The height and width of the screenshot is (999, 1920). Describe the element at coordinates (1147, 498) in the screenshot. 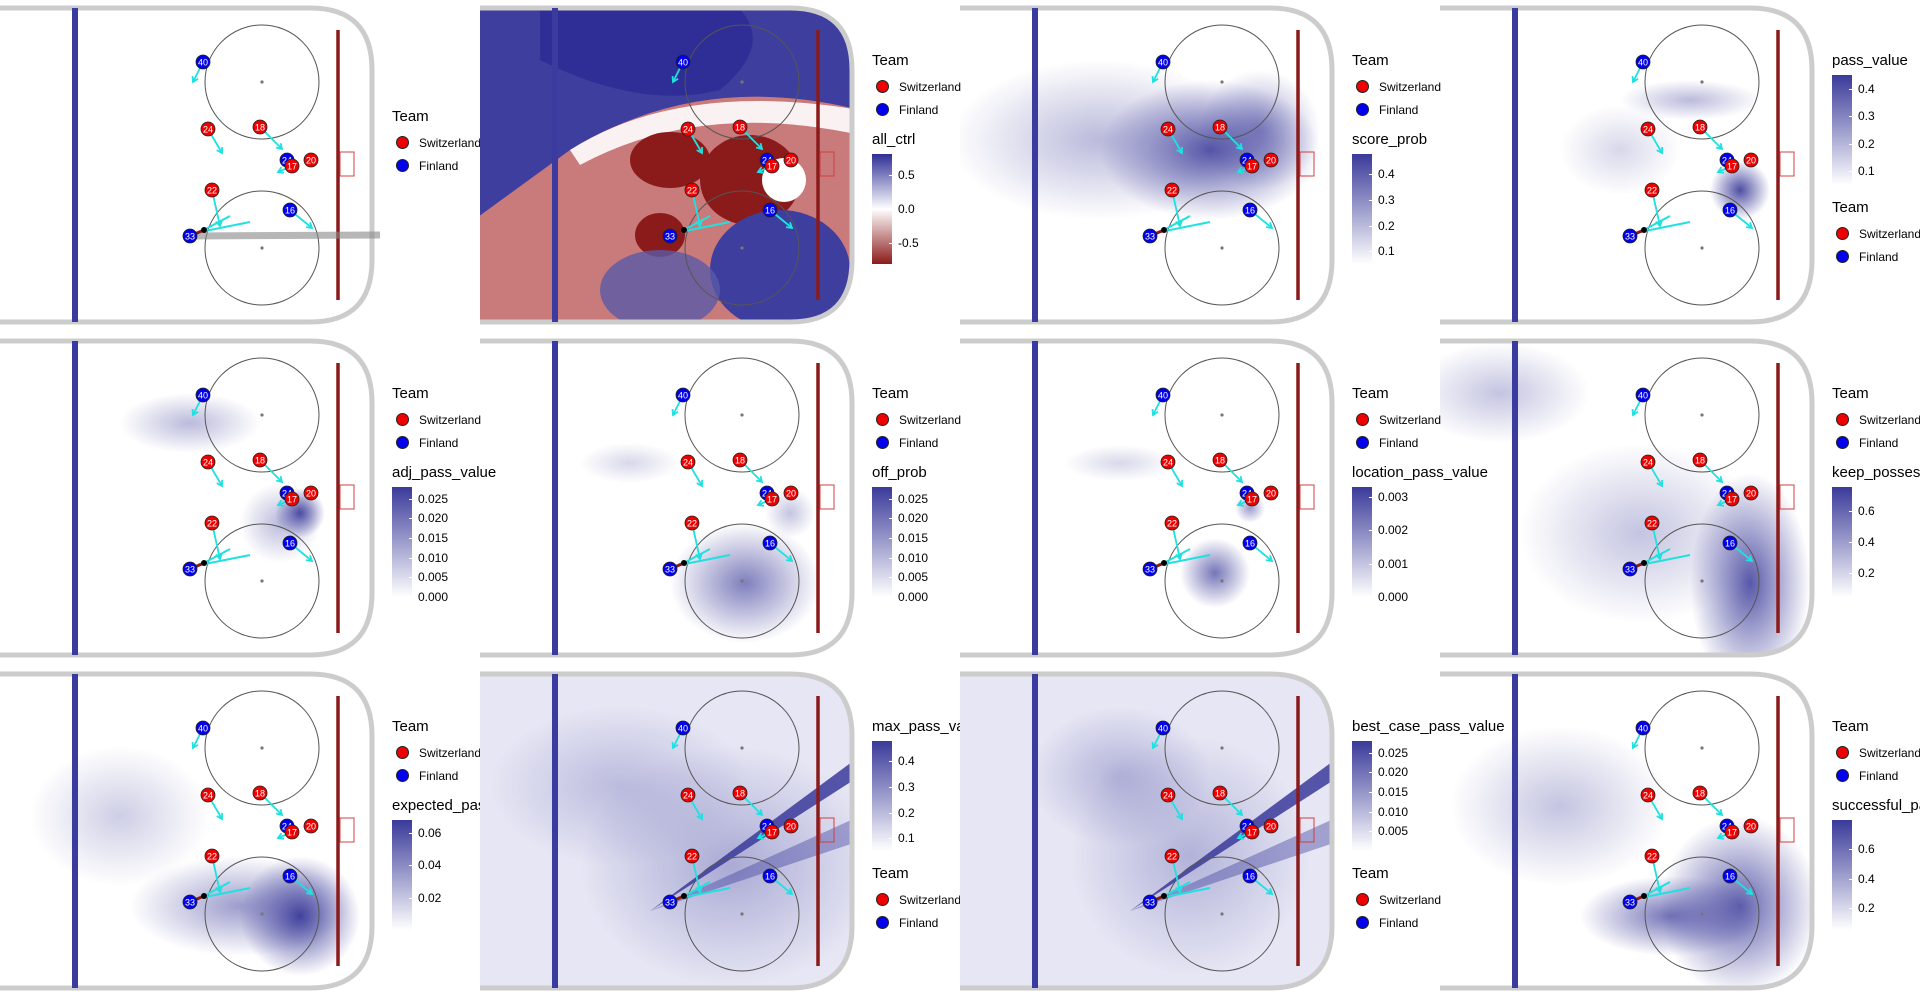

I see `rink-boards` at that location.